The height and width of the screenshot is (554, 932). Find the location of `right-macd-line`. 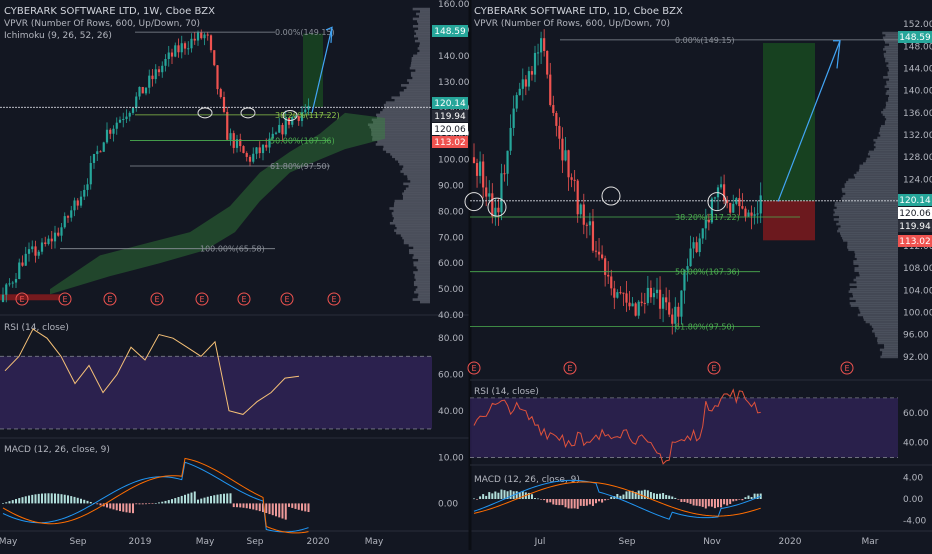

right-macd-line is located at coordinates (617, 499).